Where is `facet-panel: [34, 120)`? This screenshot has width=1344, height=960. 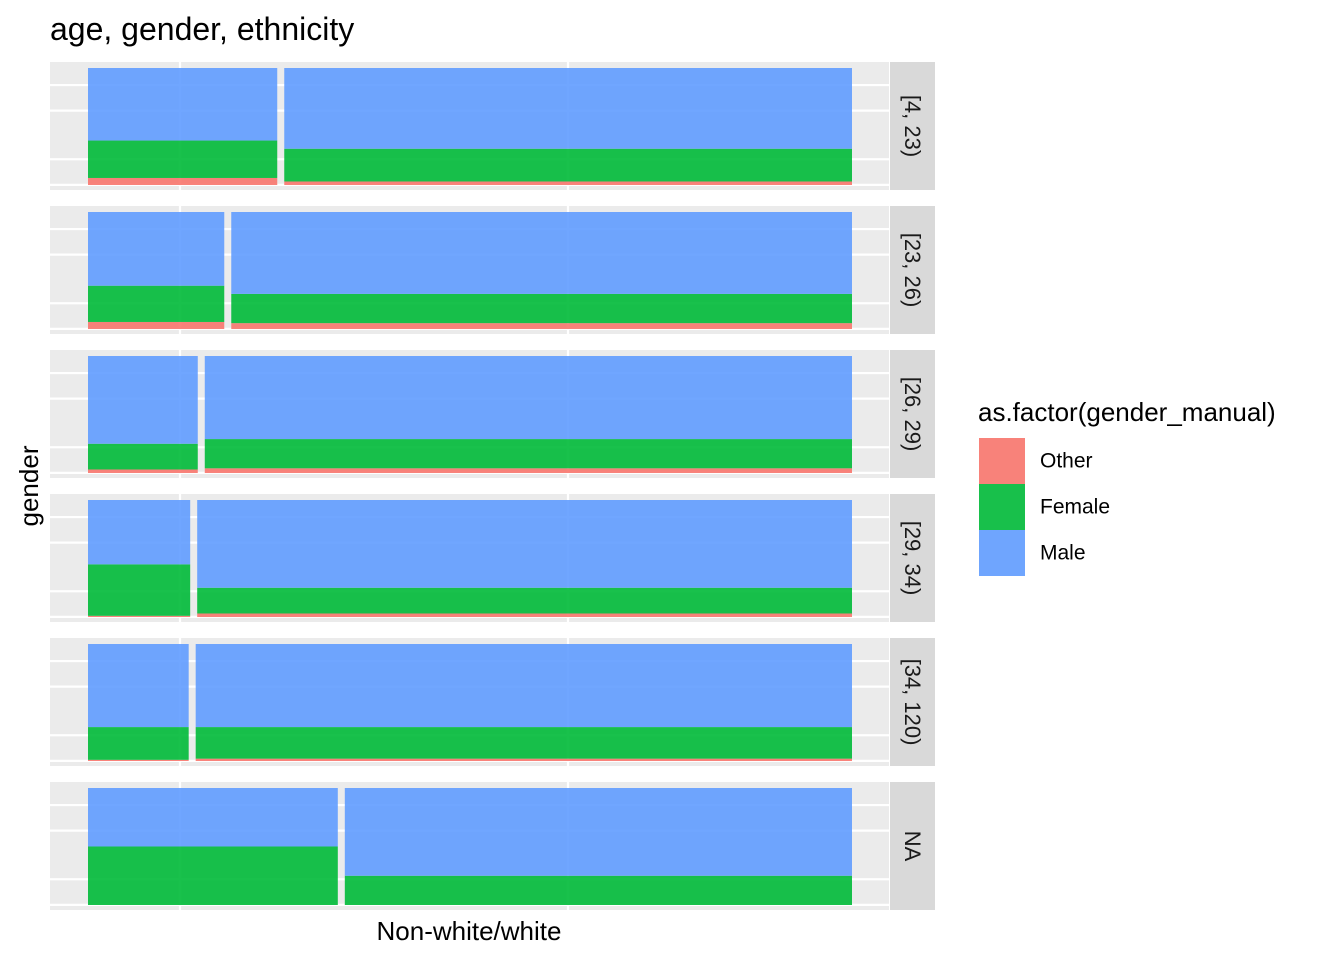
facet-panel: [34, 120) is located at coordinates (492, 702).